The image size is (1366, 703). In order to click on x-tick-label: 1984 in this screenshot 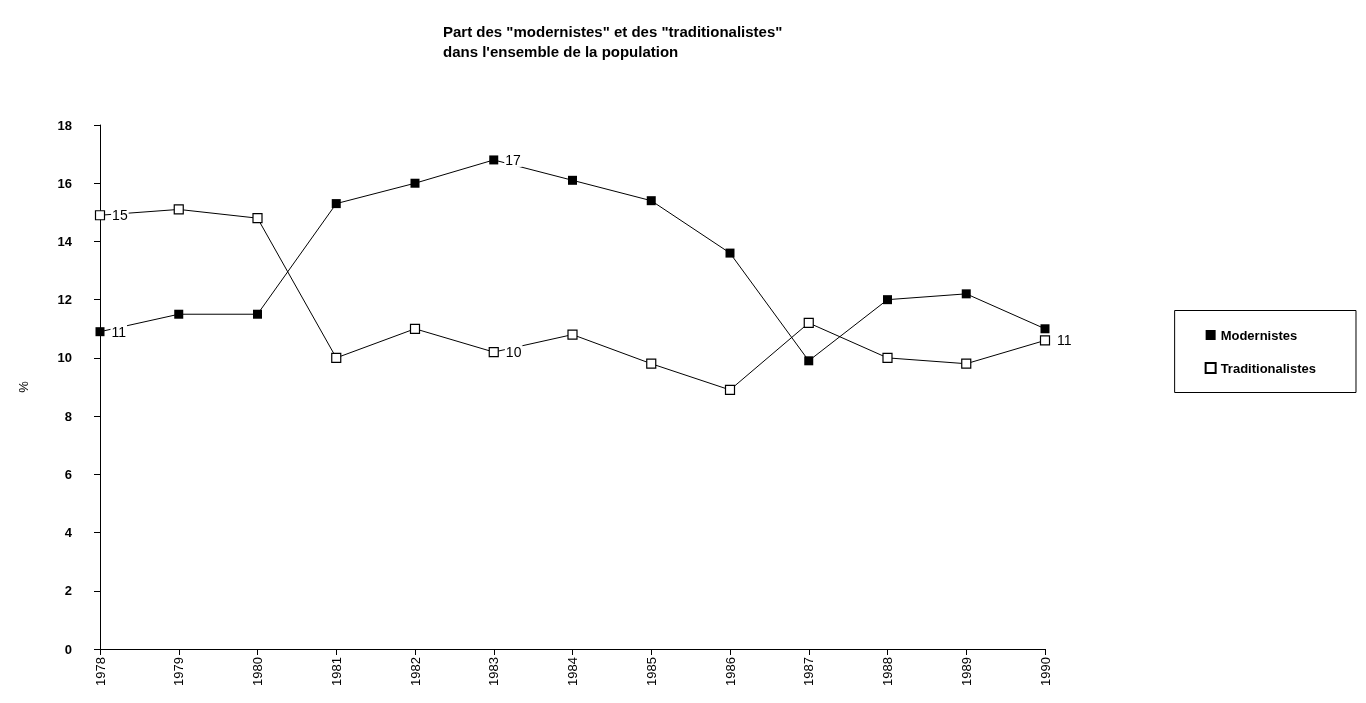, I will do `click(572, 671)`.